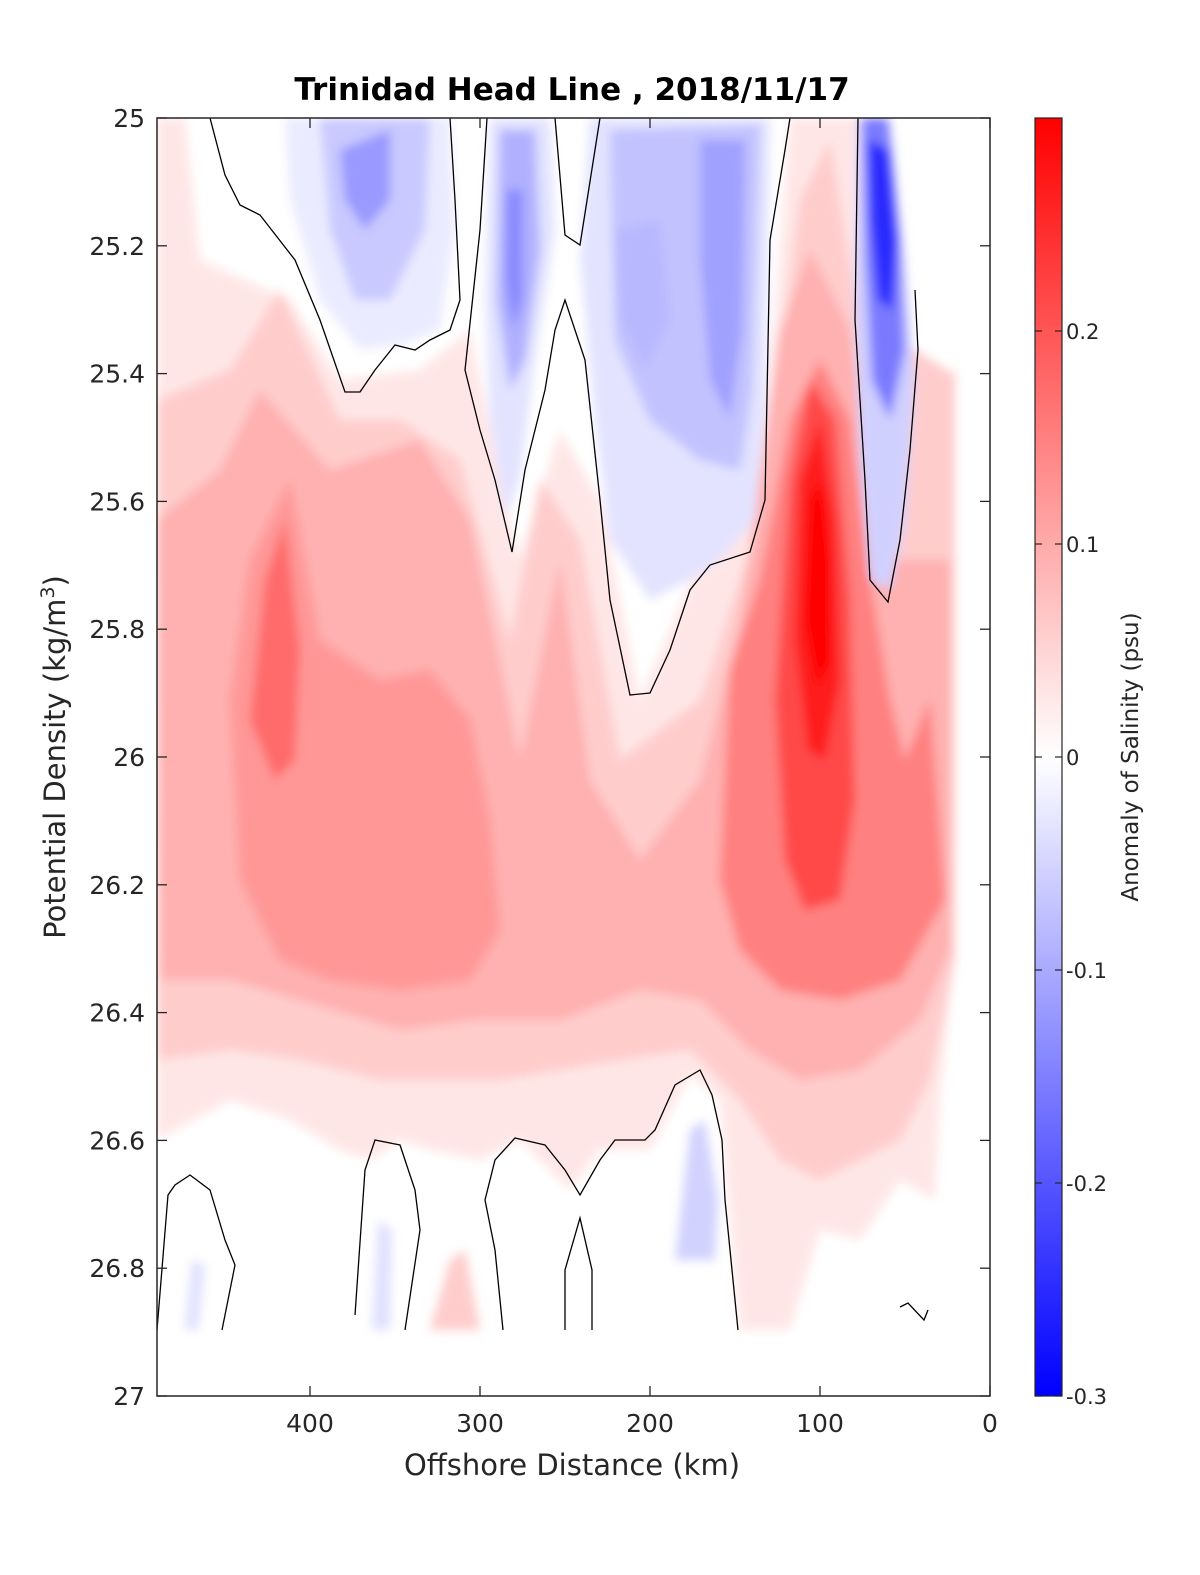 The width and height of the screenshot is (1200, 1575). Describe the element at coordinates (117, 885) in the screenshot. I see `y-tick-label: 26.2` at that location.